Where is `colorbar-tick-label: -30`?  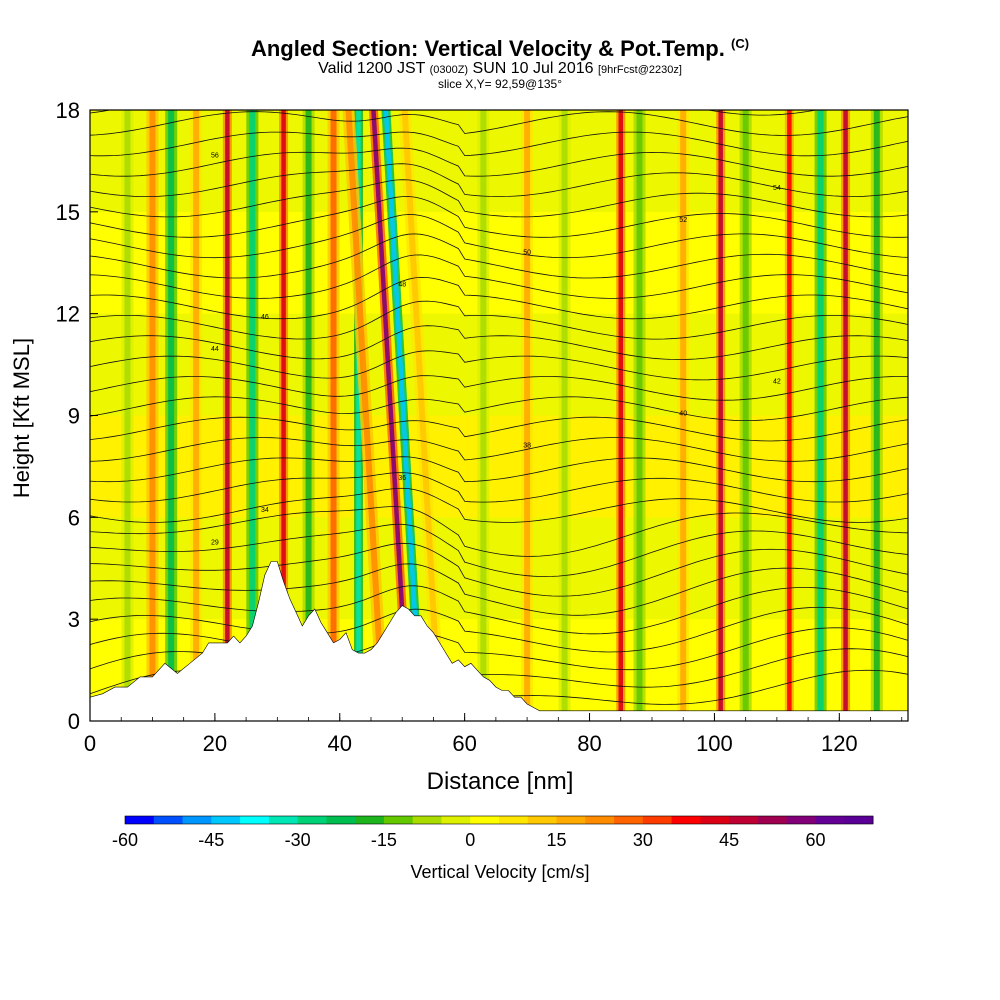 colorbar-tick-label: -30 is located at coordinates (298, 840).